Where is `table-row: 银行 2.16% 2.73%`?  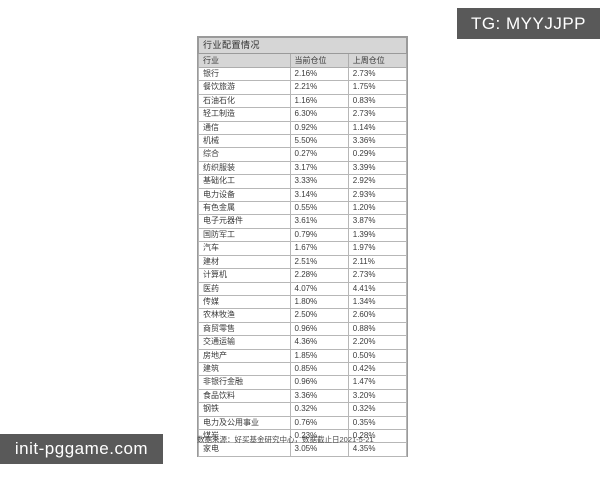
table-row: 银行 2.16% 2.73% is located at coordinates (303, 74).